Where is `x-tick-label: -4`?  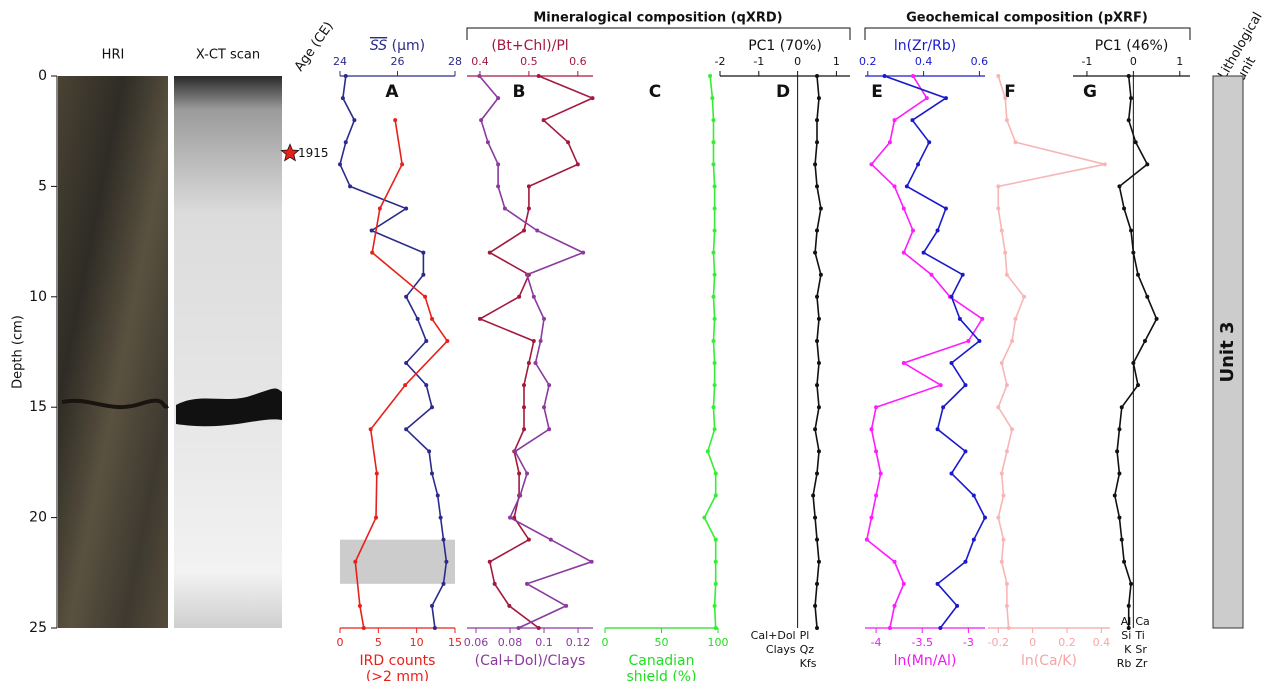 x-tick-label: -4 is located at coordinates (876, 642).